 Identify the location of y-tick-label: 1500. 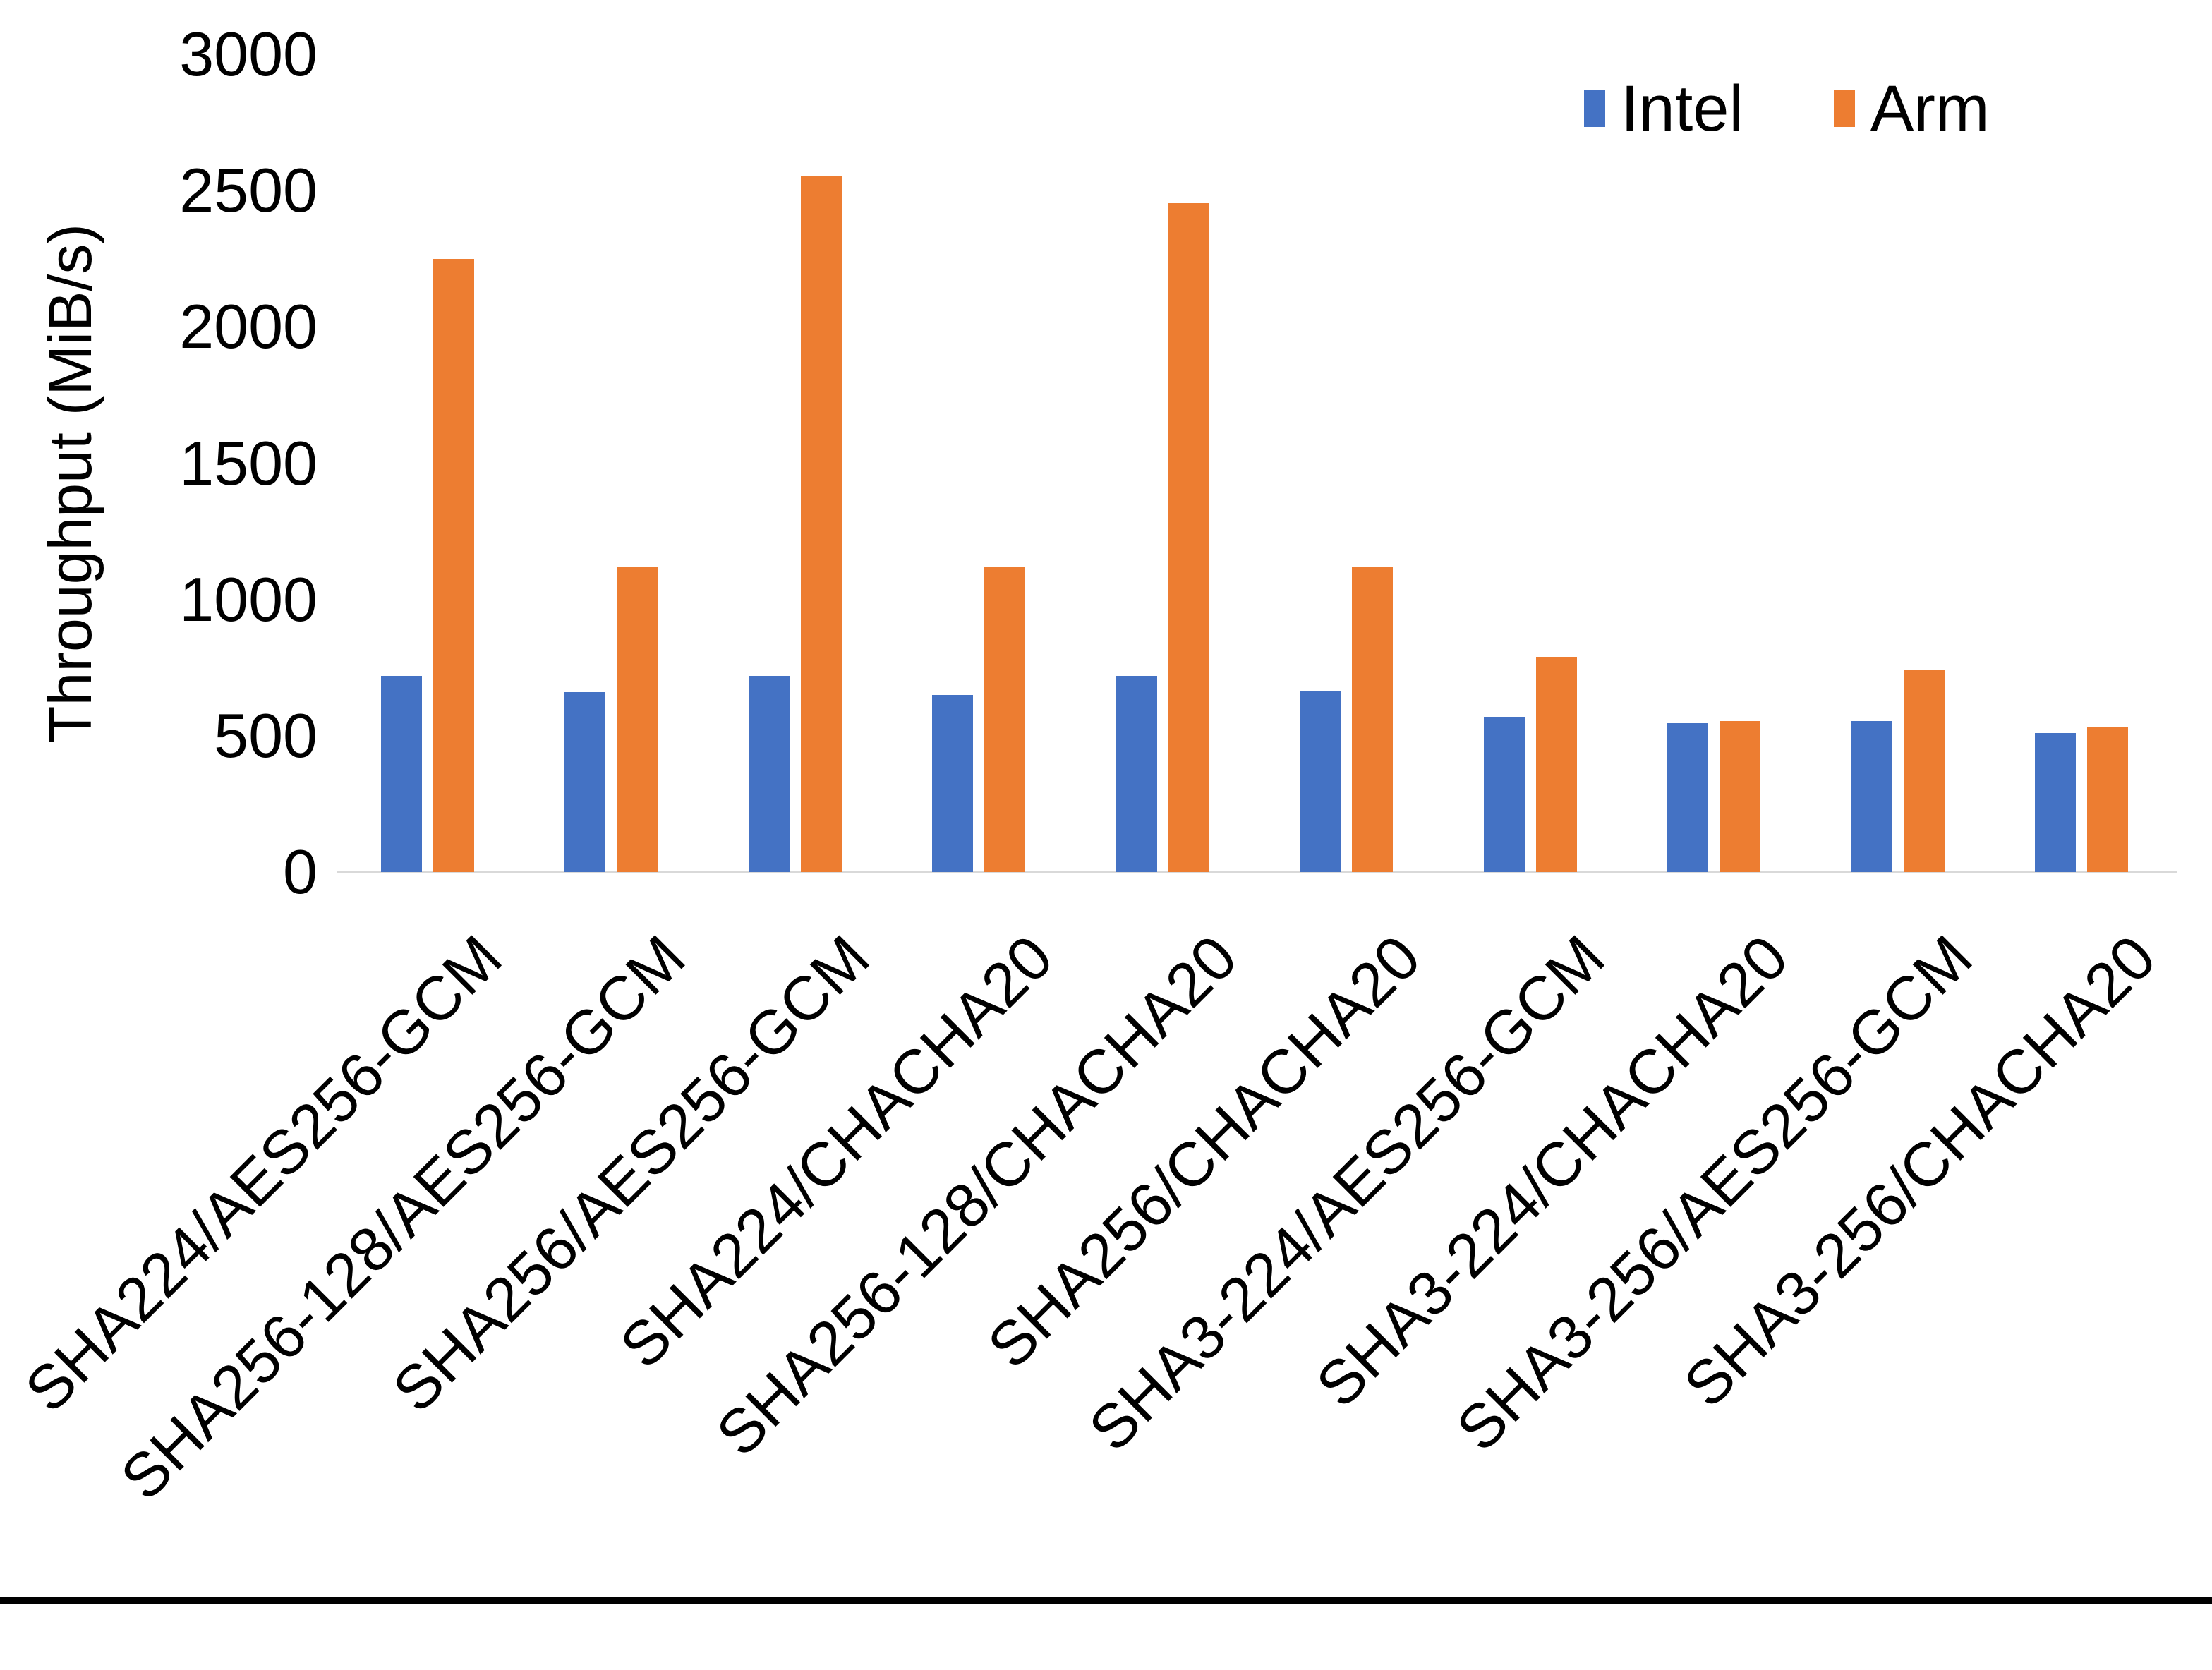
(248, 463).